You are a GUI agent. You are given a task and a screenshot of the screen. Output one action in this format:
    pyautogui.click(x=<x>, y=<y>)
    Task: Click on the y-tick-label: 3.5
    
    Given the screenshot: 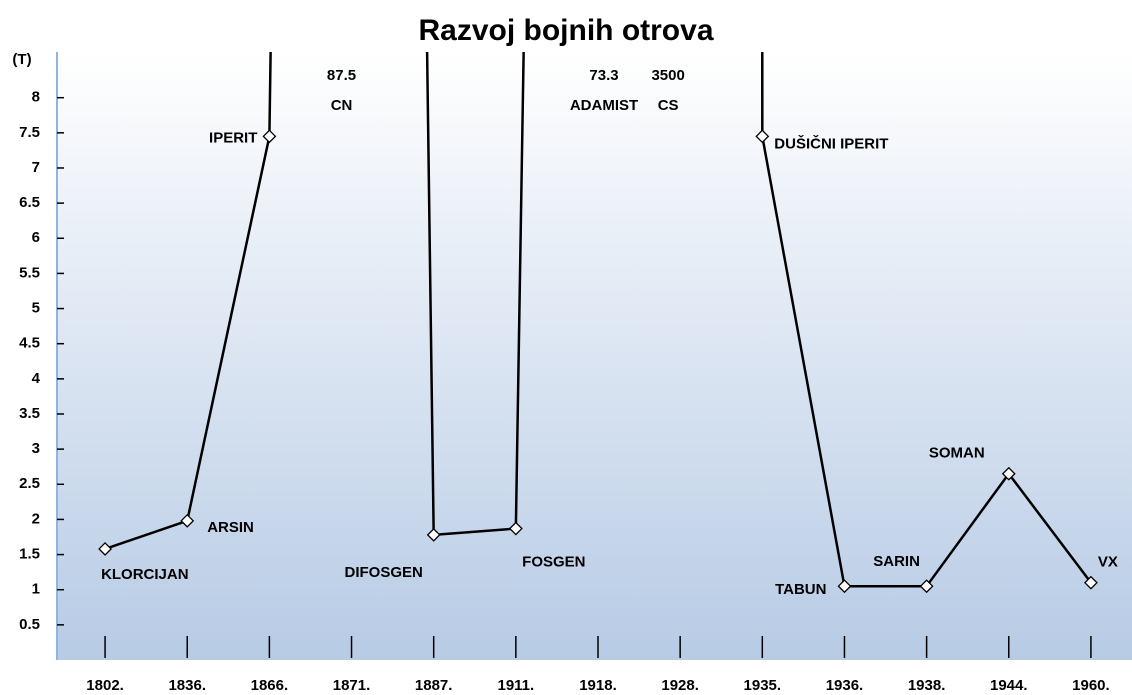 What is the action you would take?
    pyautogui.click(x=29, y=413)
    